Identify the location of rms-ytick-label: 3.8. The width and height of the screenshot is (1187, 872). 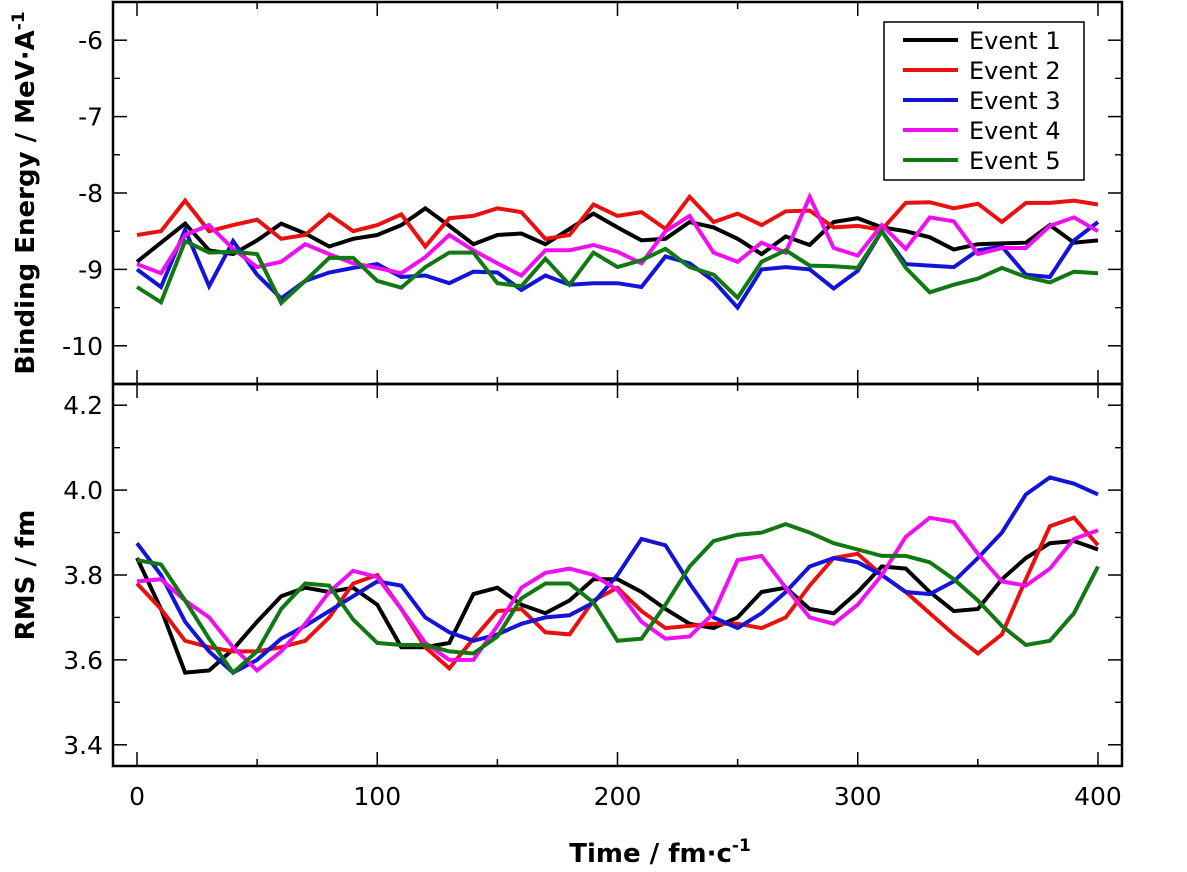
(83, 575).